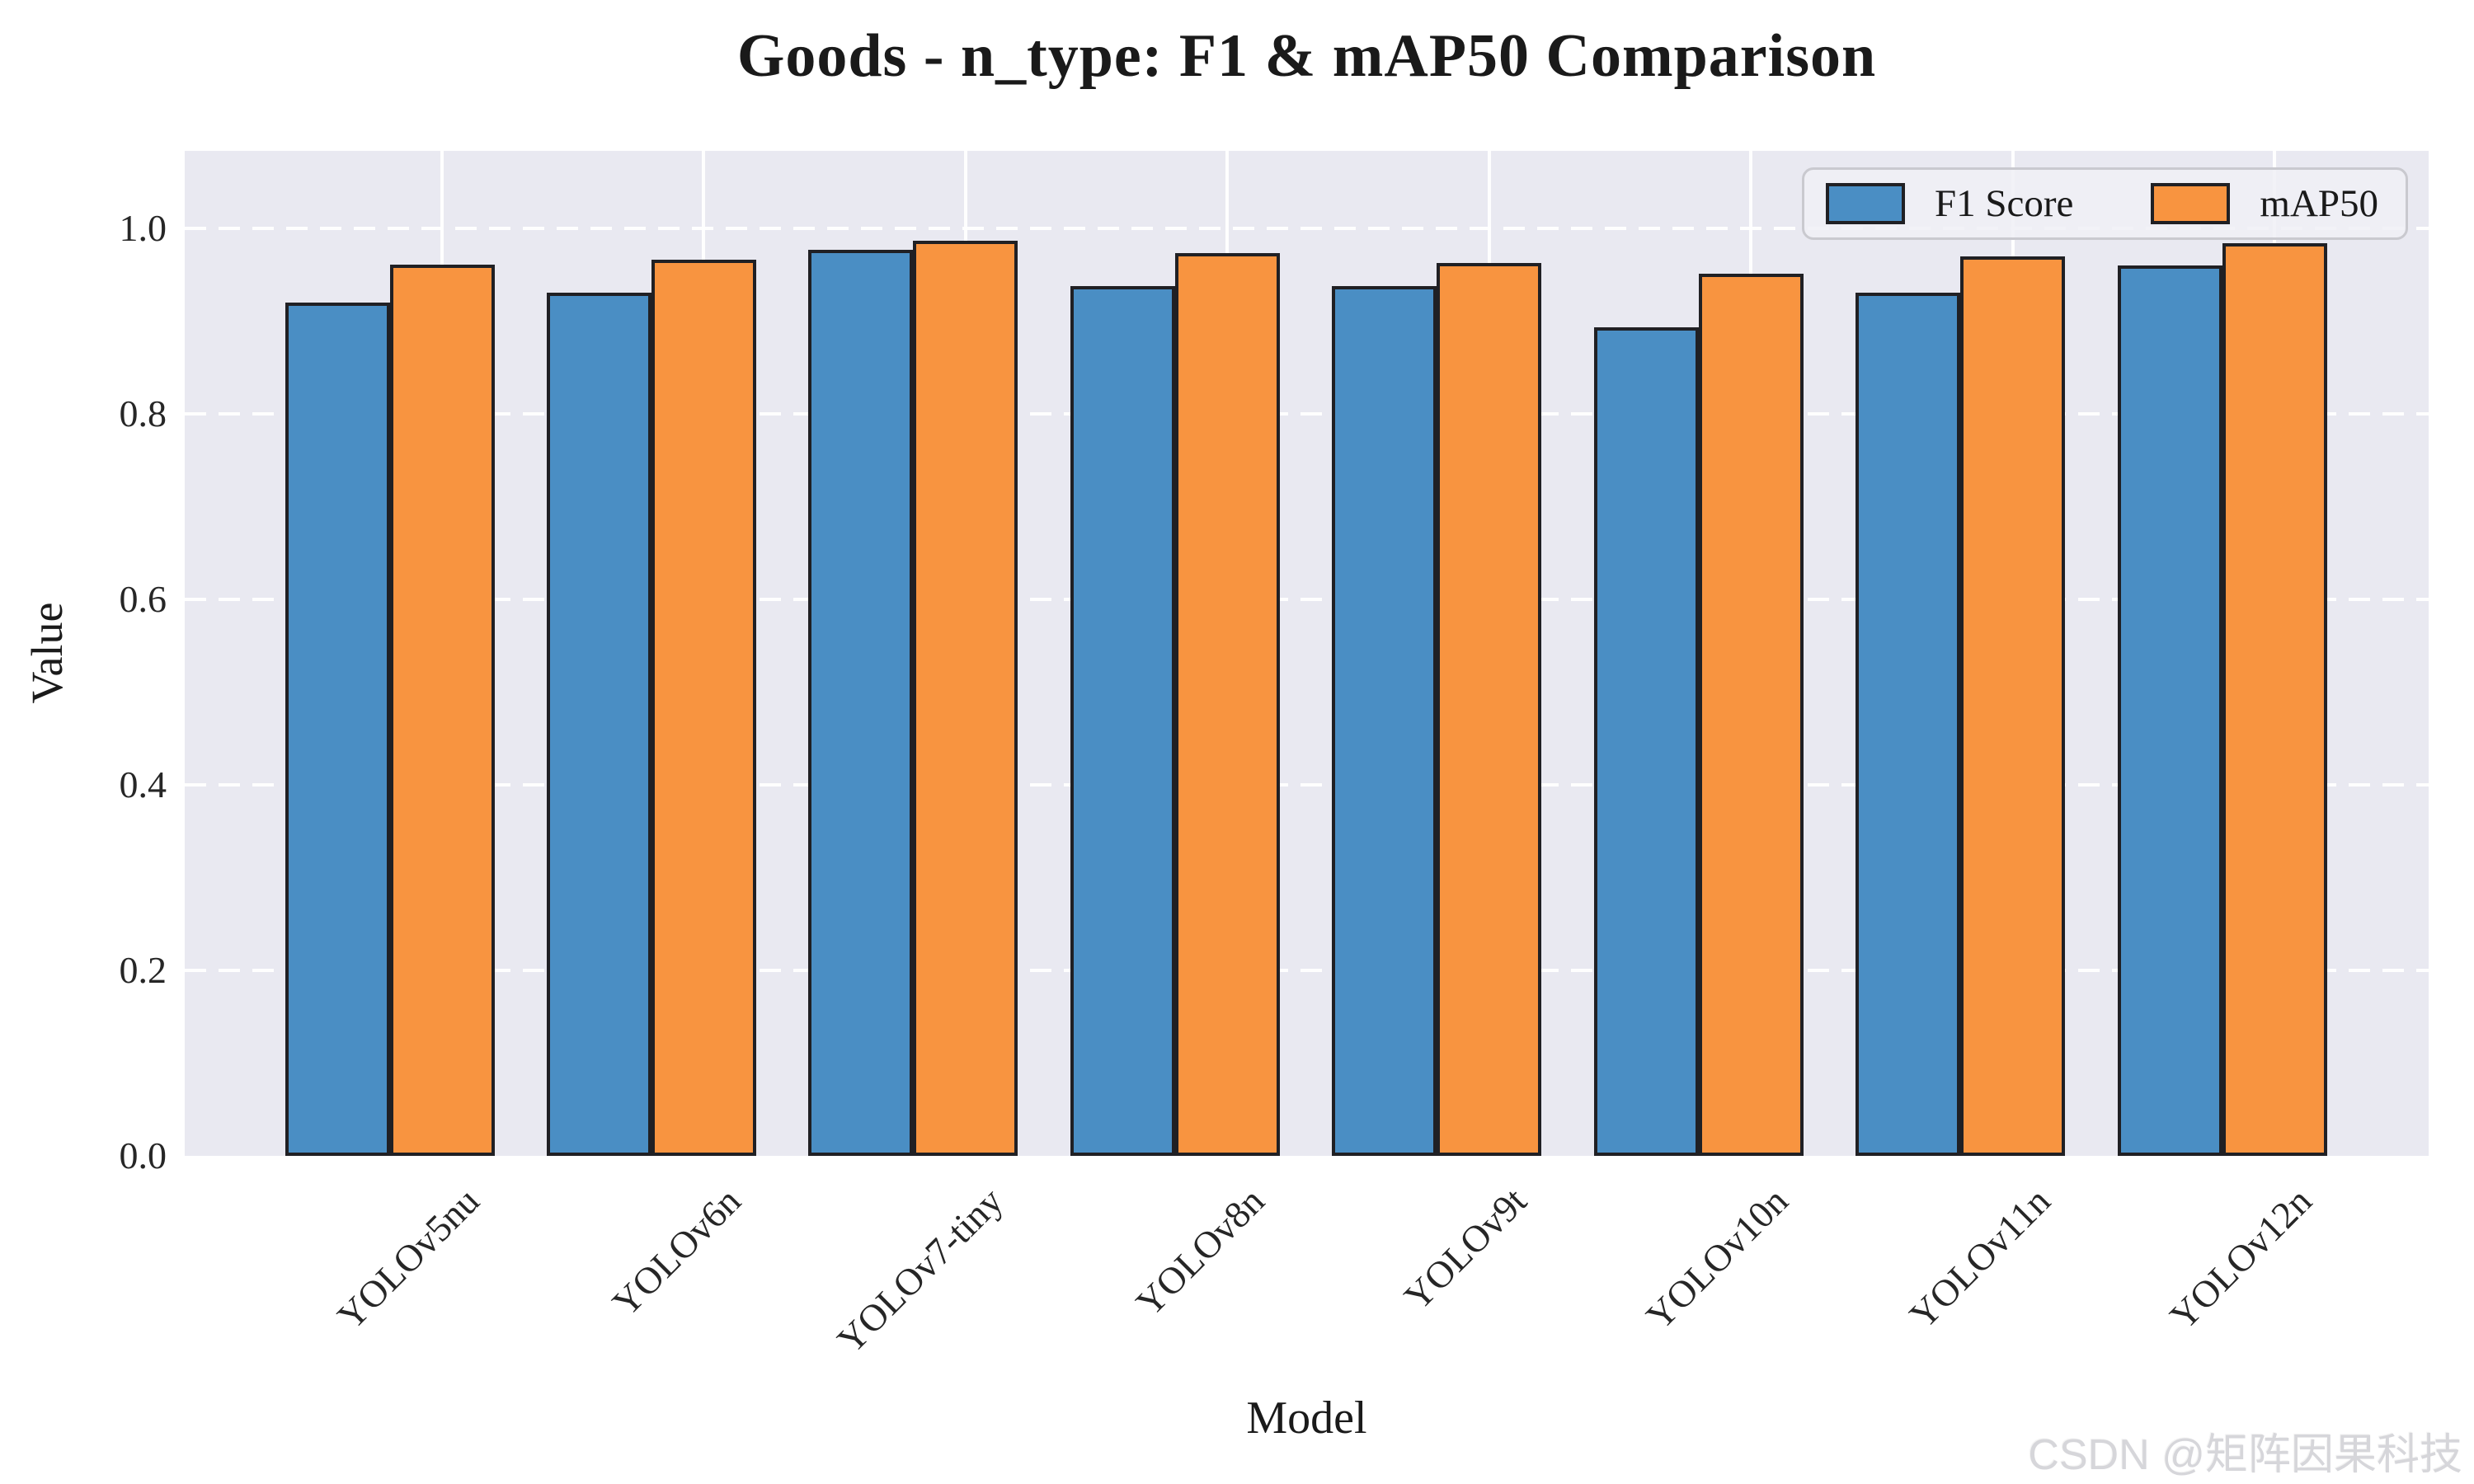 The image size is (2474, 1484). Describe the element at coordinates (1865, 203) in the screenshot. I see `legend-swatch-f1-score` at that location.